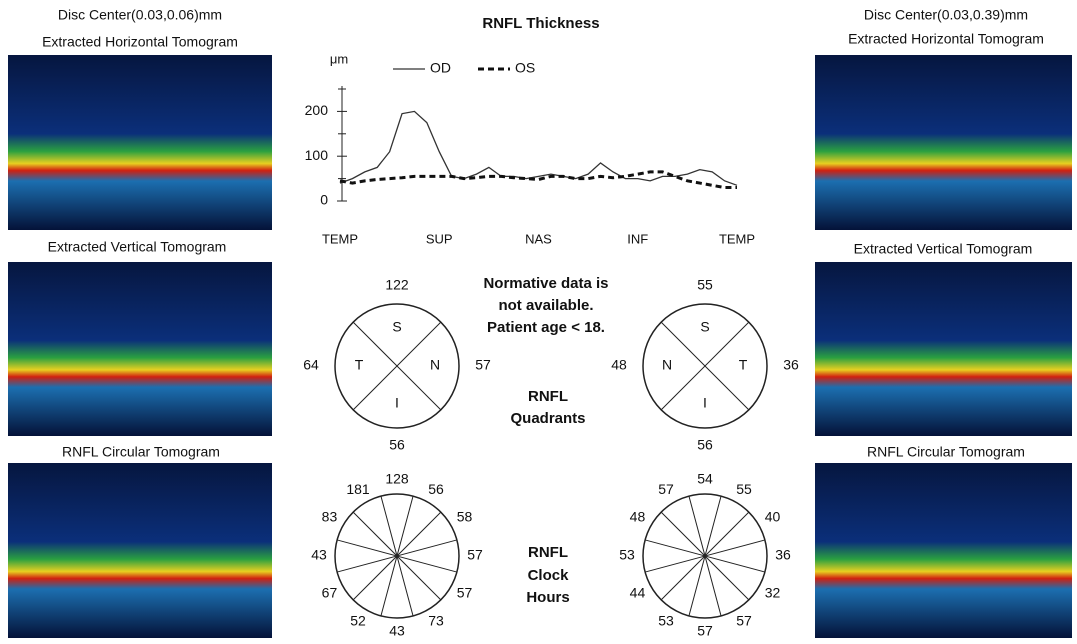 The width and height of the screenshot is (1077, 644). I want to click on section-title: Clock, so click(549, 575).